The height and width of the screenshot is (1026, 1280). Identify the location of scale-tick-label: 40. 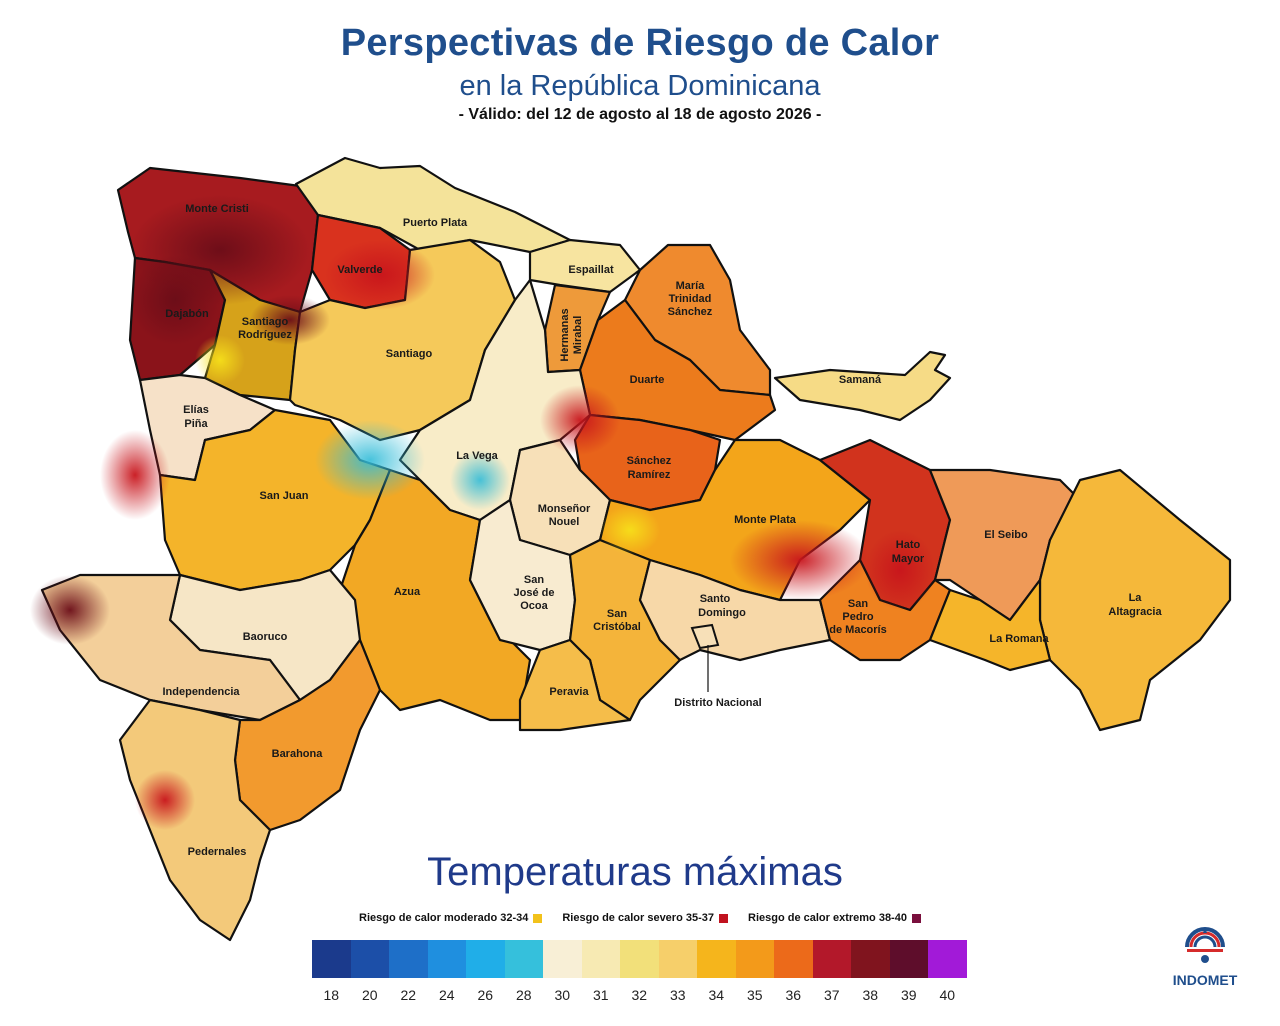
(947, 995).